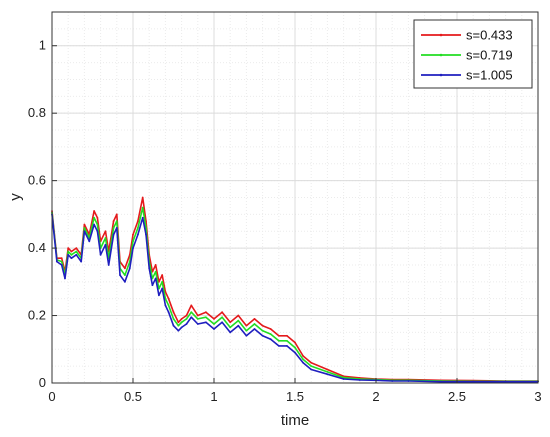 The image size is (550, 437). I want to click on legend-entry: s=1.005, so click(467, 75).